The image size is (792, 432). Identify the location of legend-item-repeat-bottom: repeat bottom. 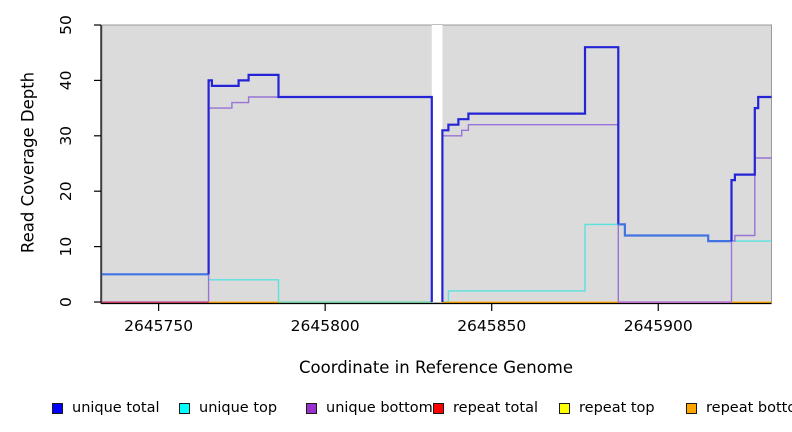
(739, 408).